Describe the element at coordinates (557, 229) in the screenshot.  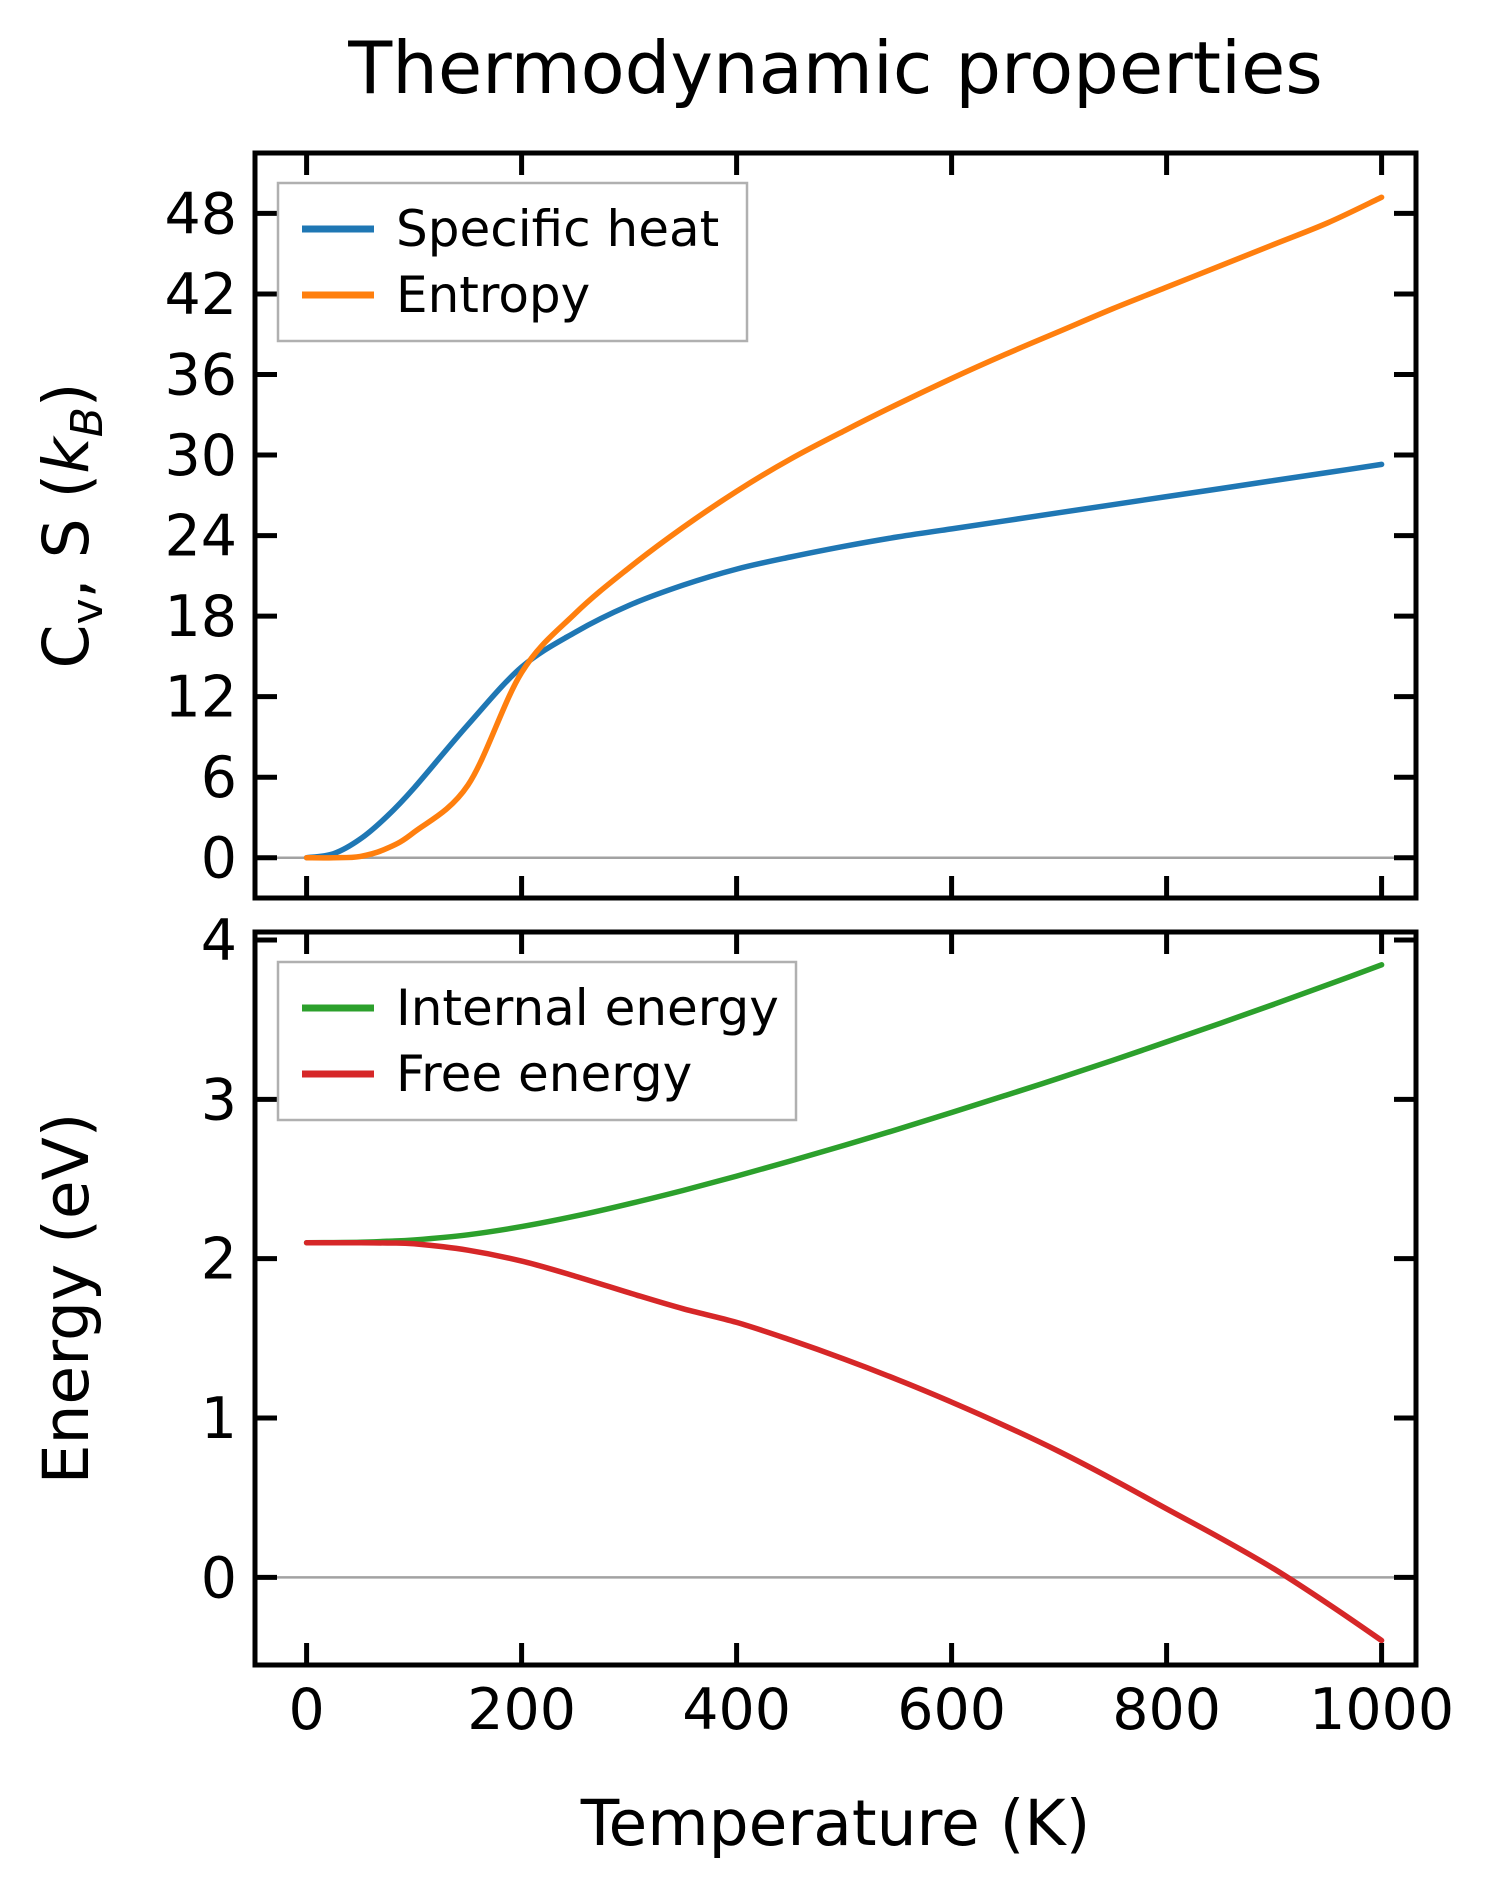
I see `legend-label-specific-heat: Specific heat` at that location.